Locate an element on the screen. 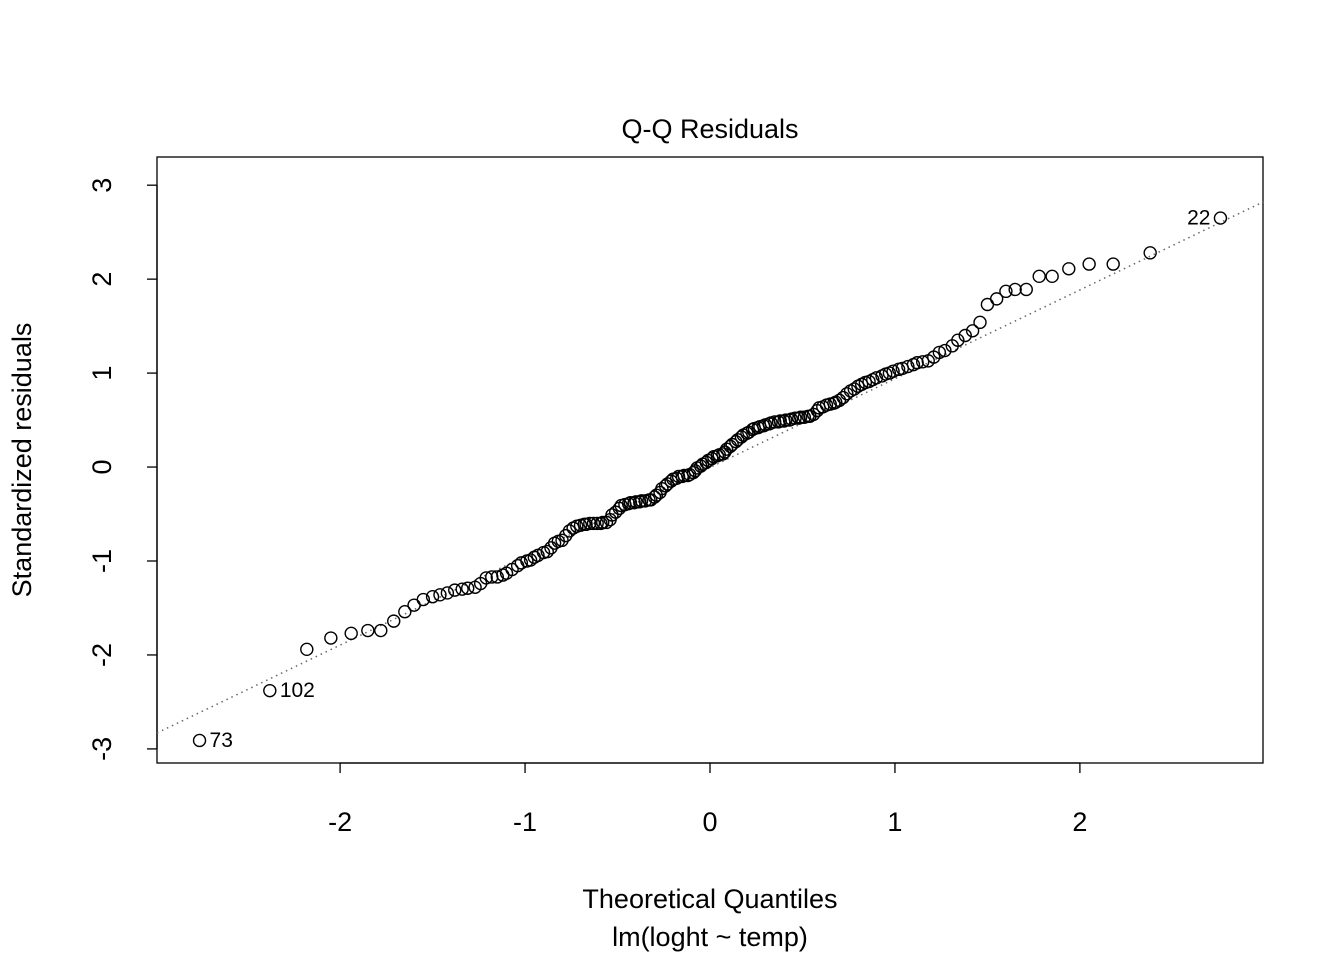 The image size is (1344, 960). x-tick-label: 0 is located at coordinates (709, 822).